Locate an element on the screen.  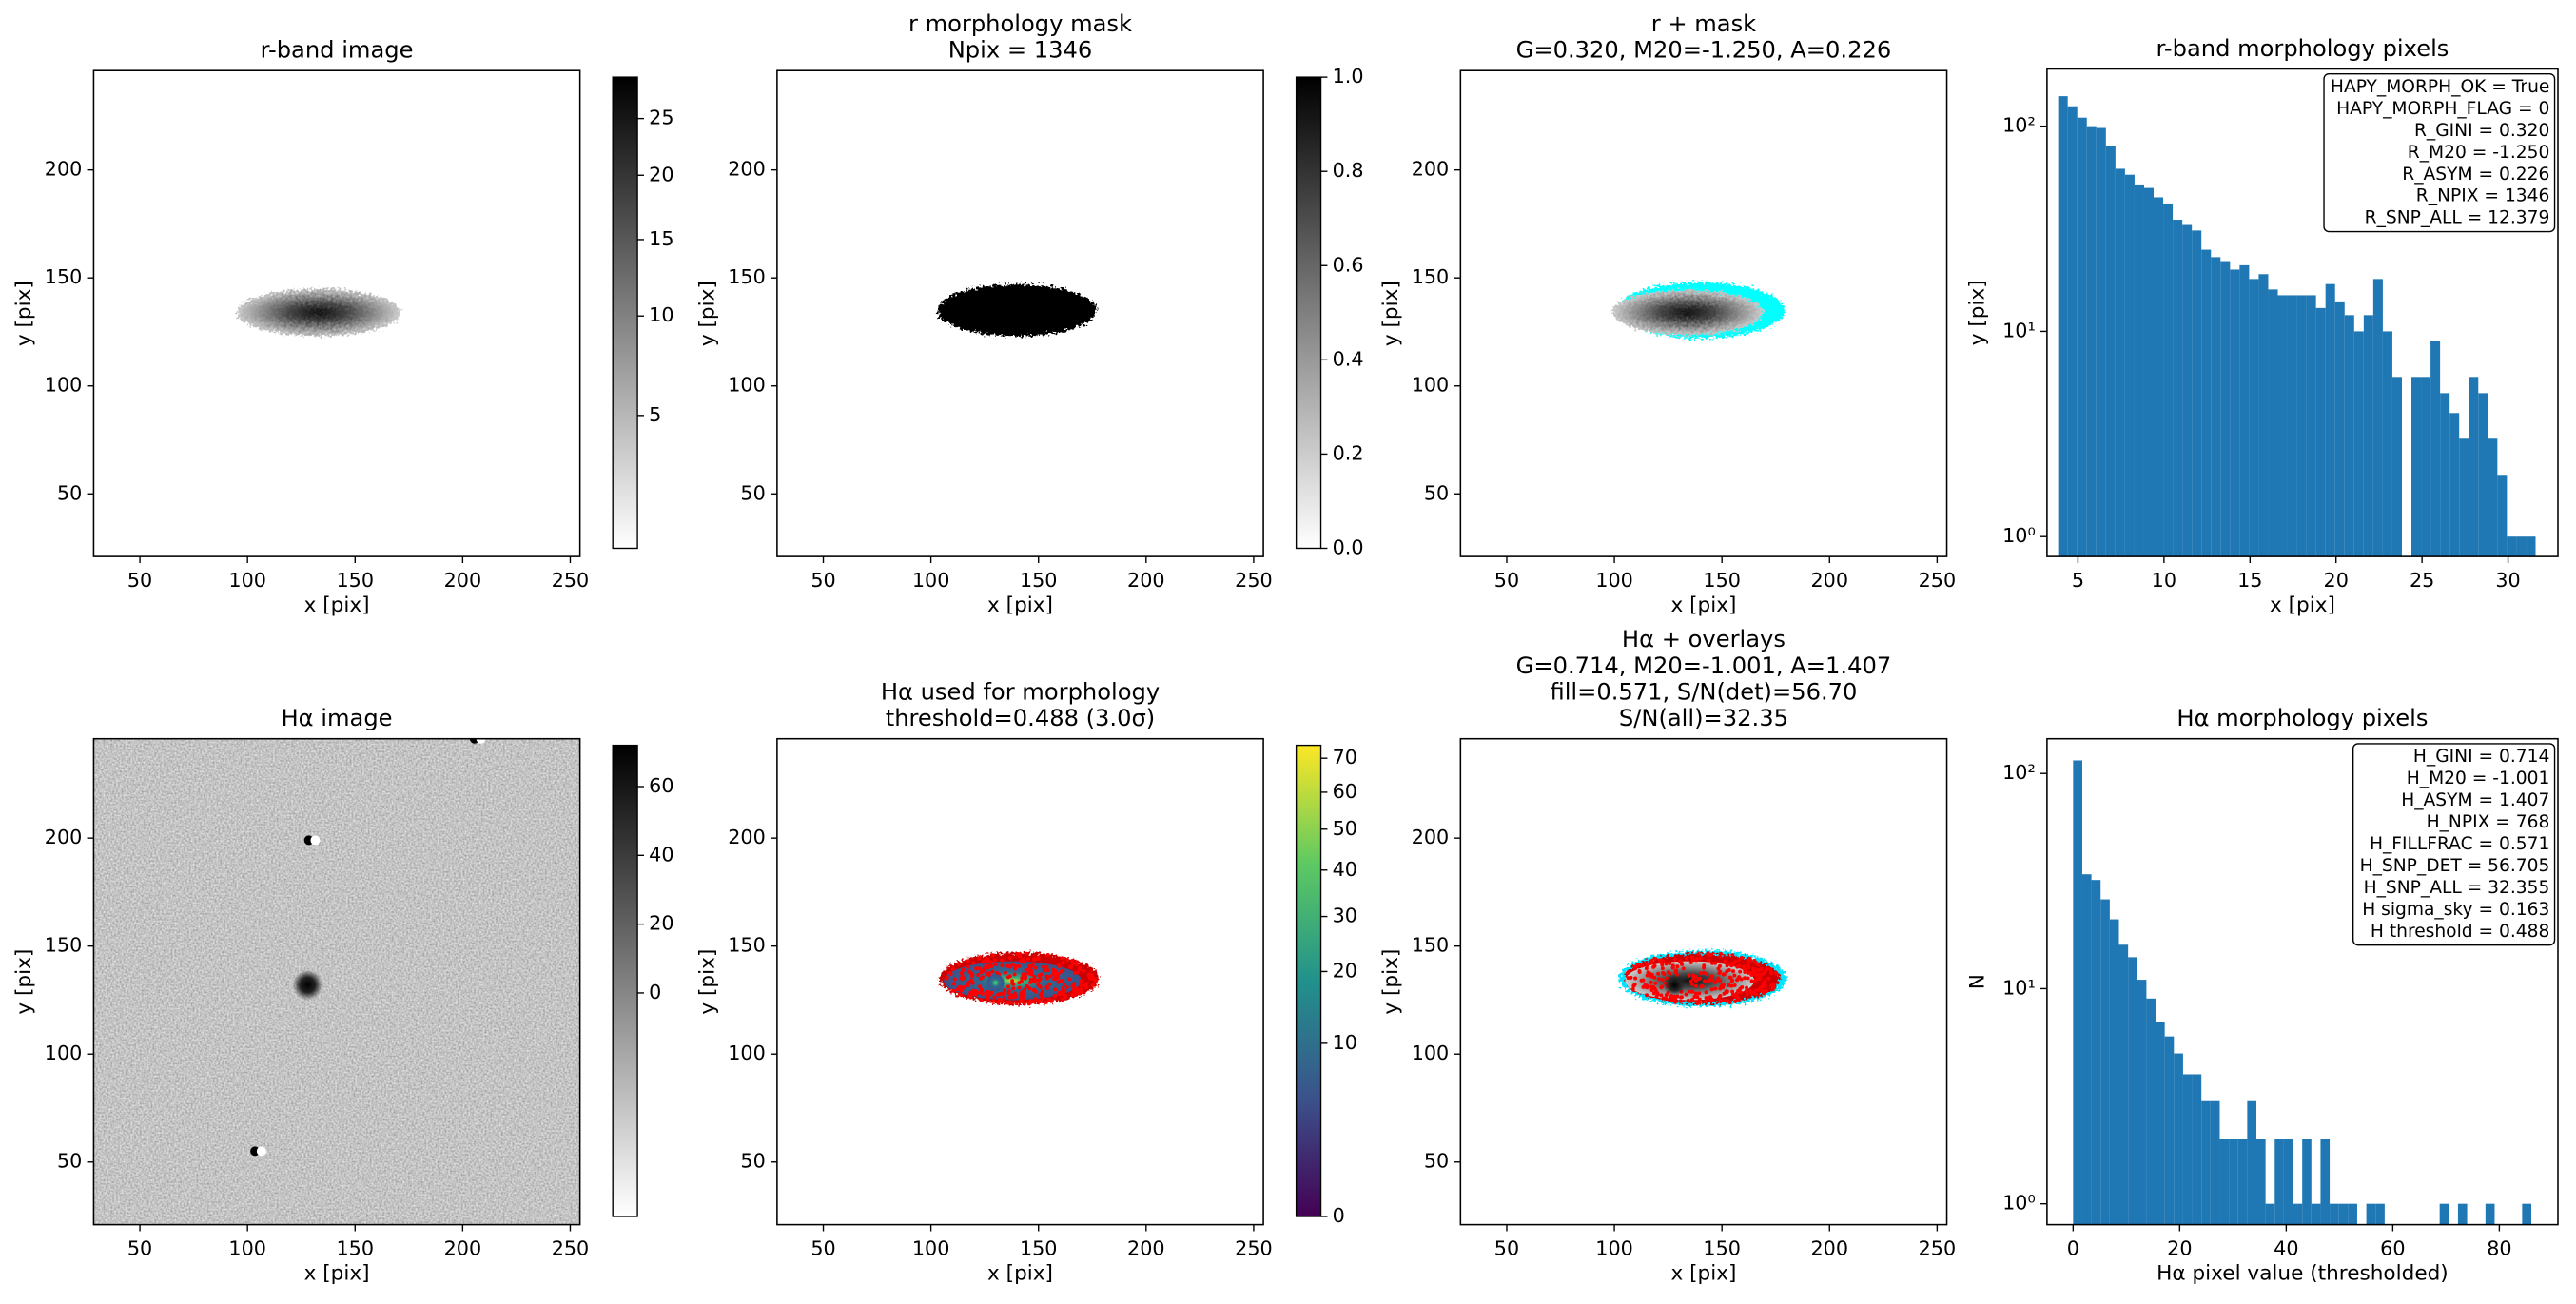
stats-line: H_SNP_DET = 56.705 is located at coordinates (2455, 866).